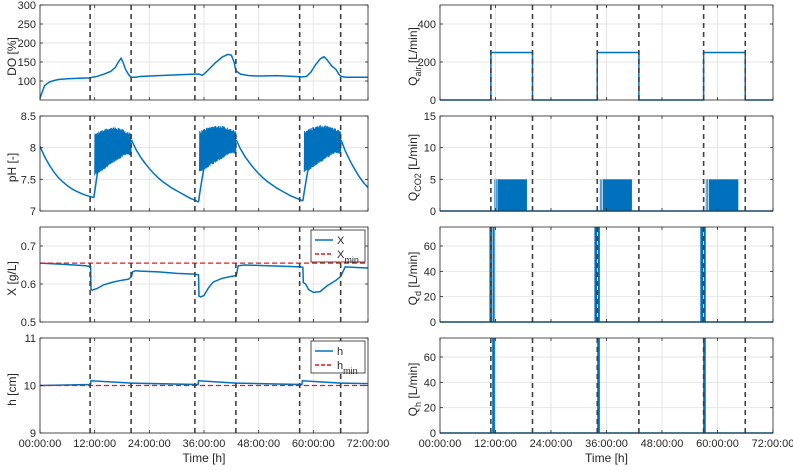 This screenshot has width=793, height=470. I want to click on y-tick-label: 300, so click(27, 6).